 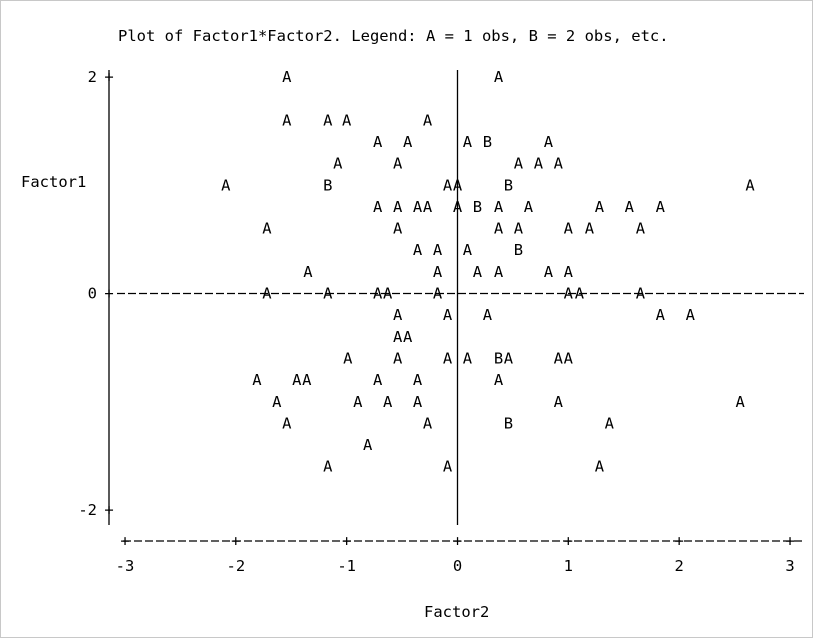 What do you see at coordinates (456, 612) in the screenshot?
I see `x-axis-label: Factor2` at bounding box center [456, 612].